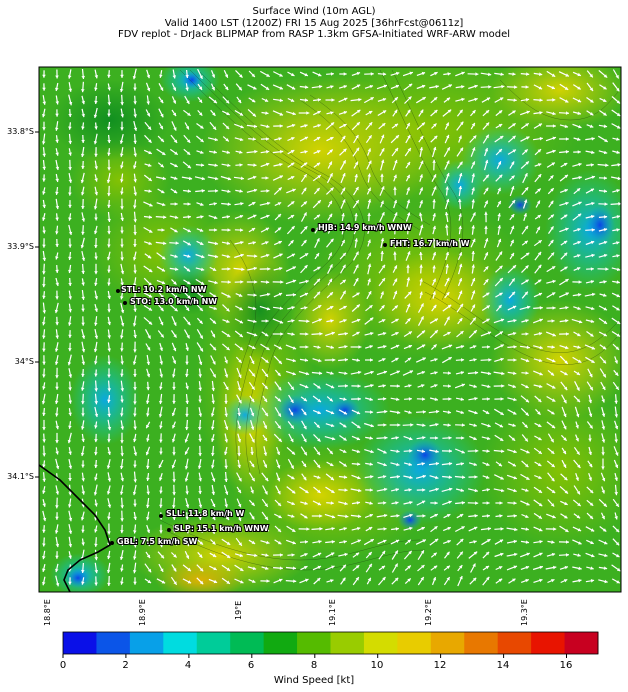  What do you see at coordinates (428, 612) in the screenshot?
I see `lon-label-19-2: 19.2°E` at bounding box center [428, 612].